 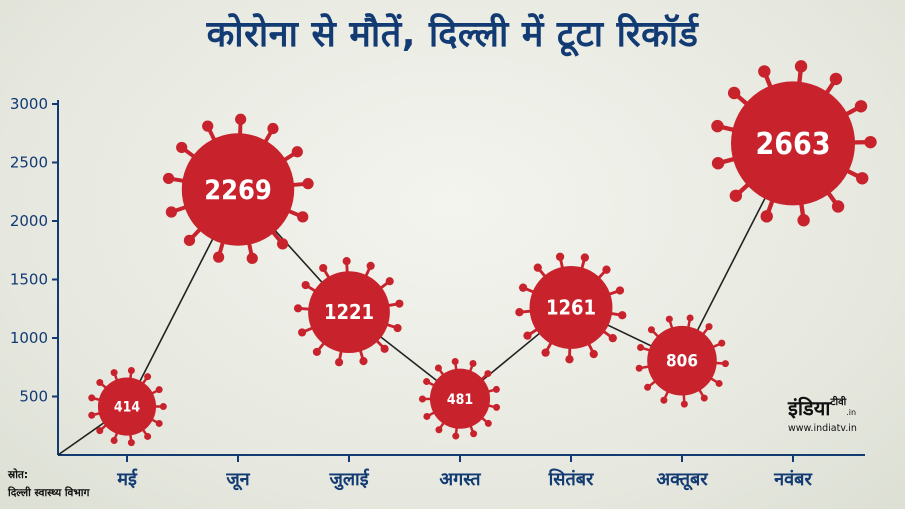 What do you see at coordinates (682, 480) in the screenshot?
I see `x-tick-label: अक्तूबर` at bounding box center [682, 480].